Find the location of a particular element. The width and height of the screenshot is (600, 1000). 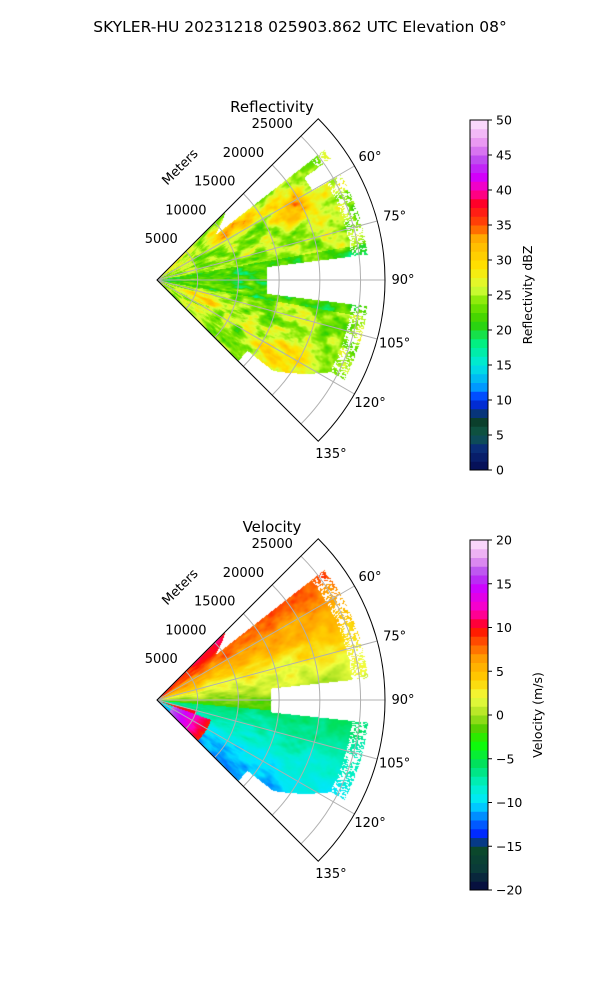

reflectivity-sector-frame is located at coordinates (271, 280).